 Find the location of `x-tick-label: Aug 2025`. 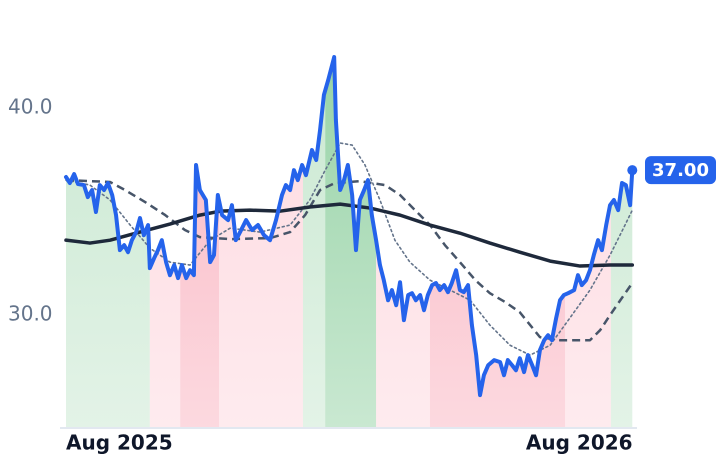

x-tick-label: Aug 2025 is located at coordinates (119, 443).